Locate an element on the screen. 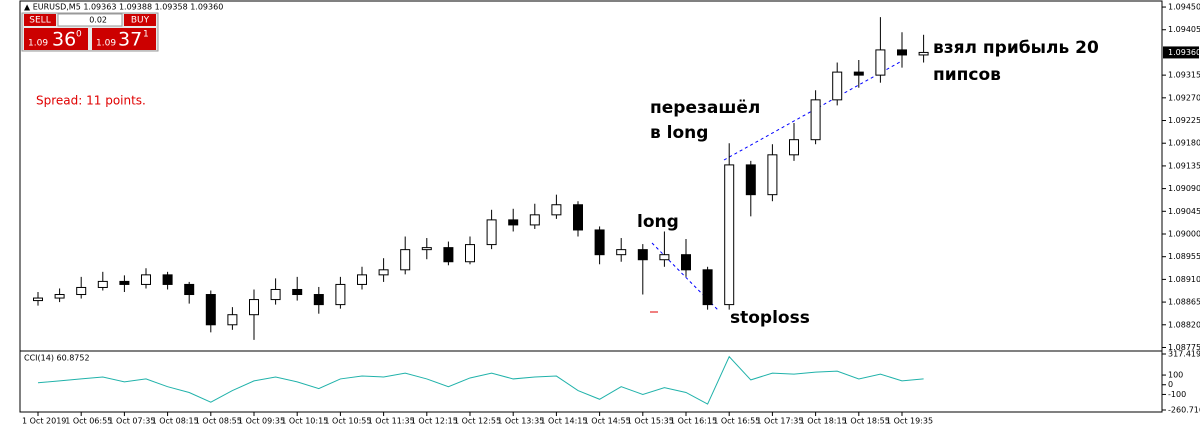 The height and width of the screenshot is (429, 1200). x-tick-label: 1 Oct 19:35 is located at coordinates (909, 421).